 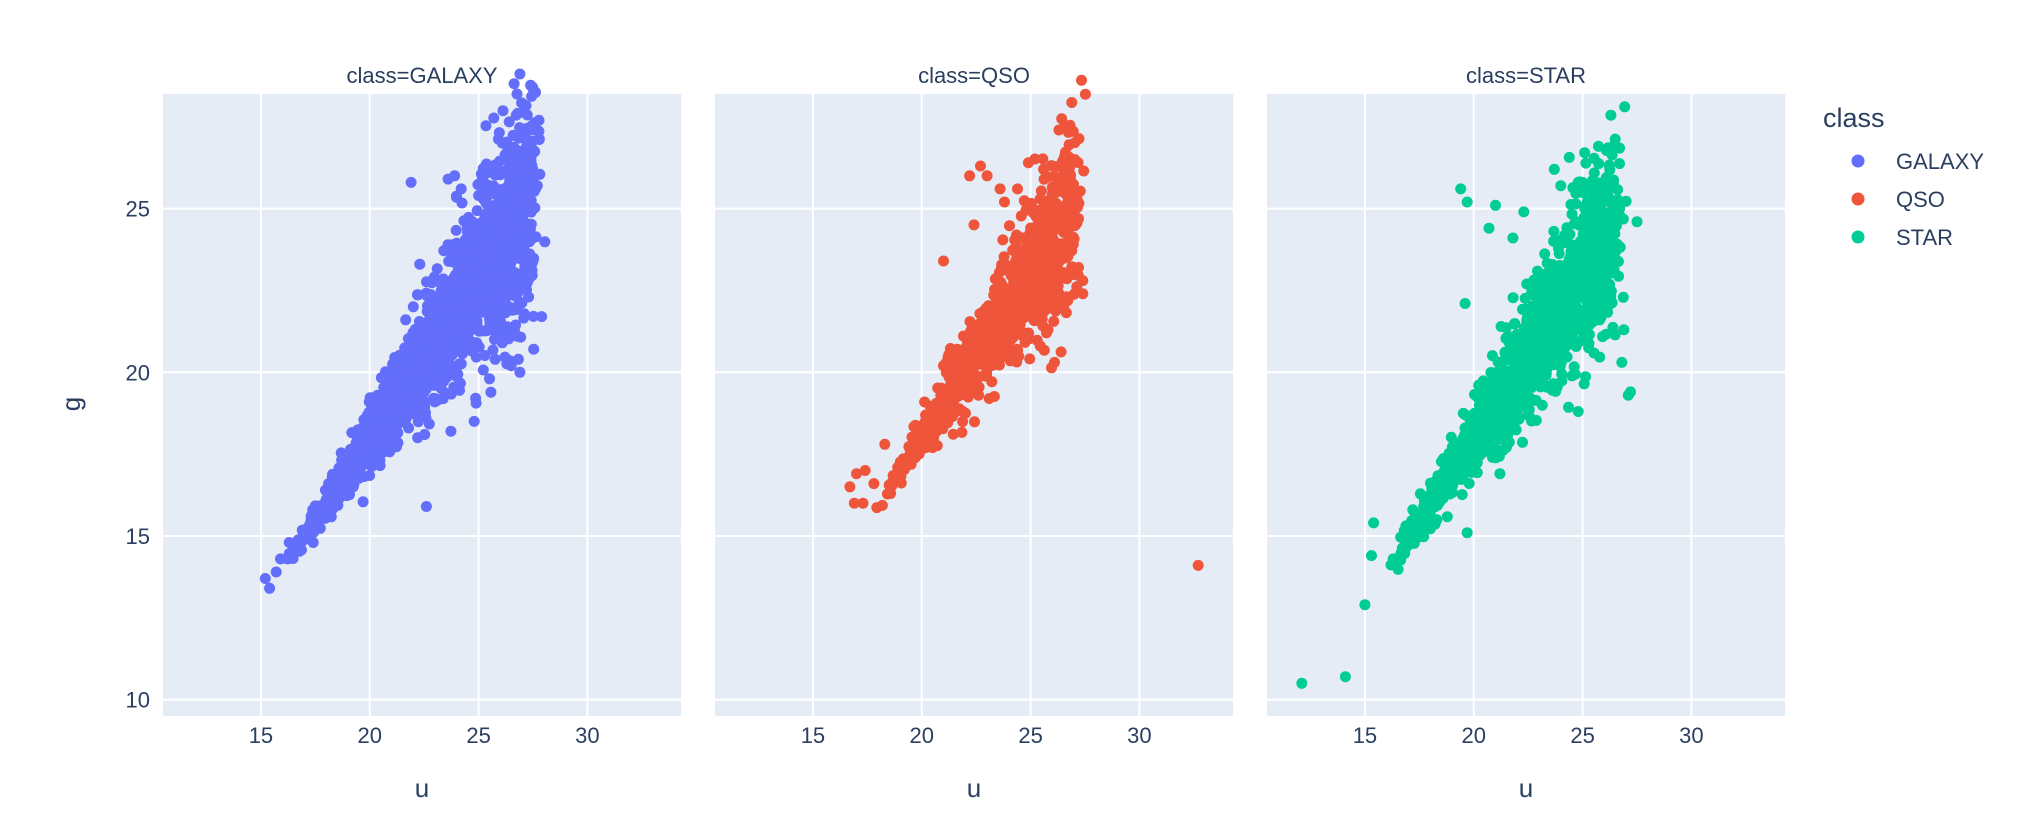 What do you see at coordinates (405, 331) in the screenshot?
I see `series-galaxy-points` at bounding box center [405, 331].